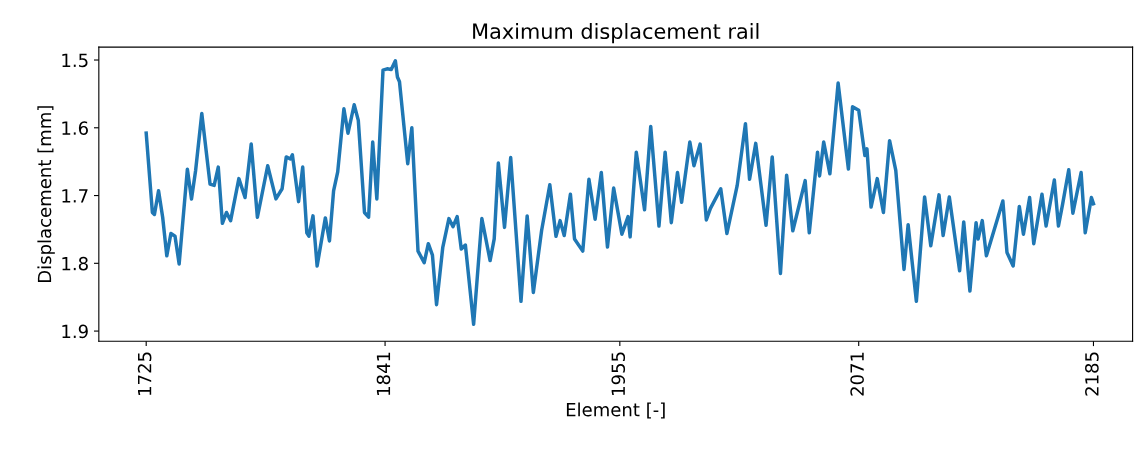 The width and height of the screenshot is (1136, 449). I want to click on y-tick-label: 1.9, so click(75, 331).